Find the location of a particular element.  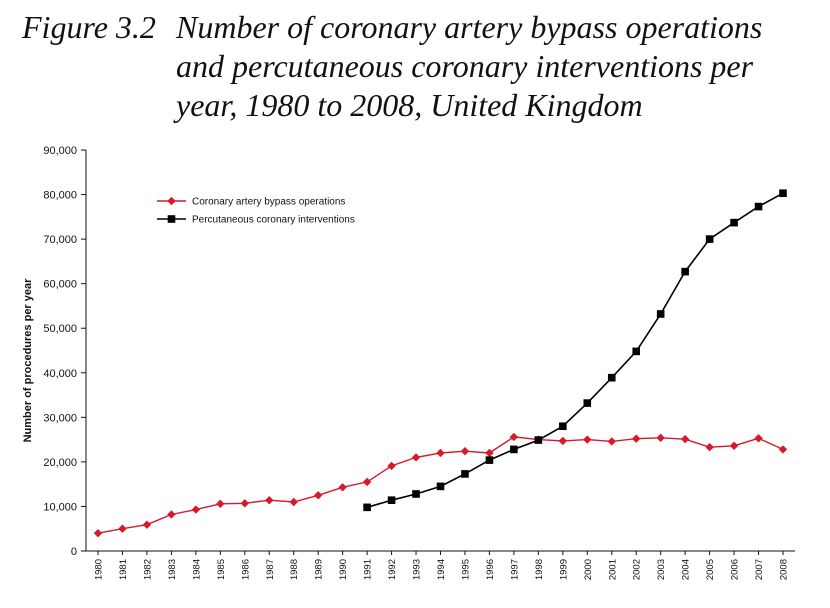

y-axis-label: Number of procedures per year is located at coordinates (28, 360).